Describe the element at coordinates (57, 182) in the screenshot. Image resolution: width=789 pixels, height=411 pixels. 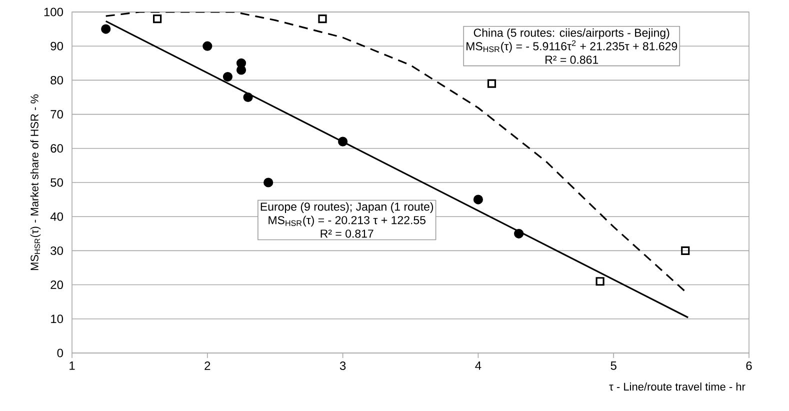
I see `y-tick-label: 50` at that location.